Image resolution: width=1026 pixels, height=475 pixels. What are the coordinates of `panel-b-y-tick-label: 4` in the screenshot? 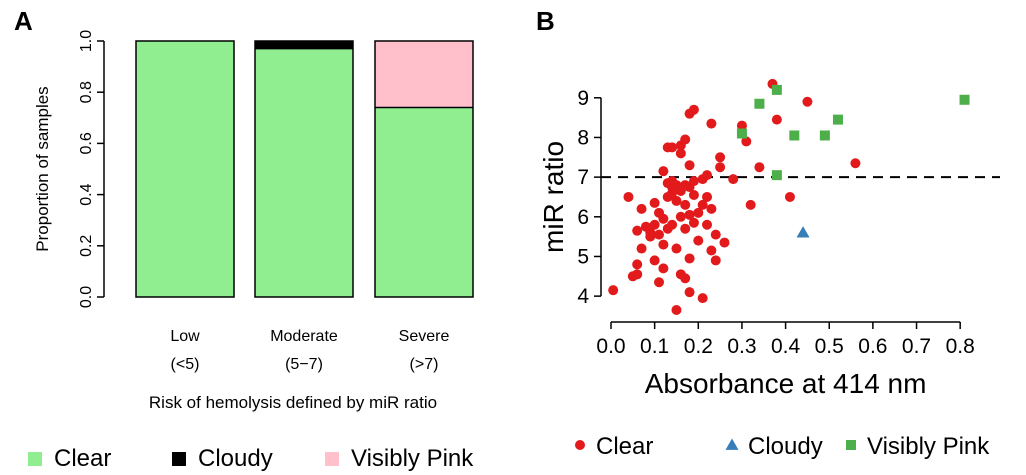 It's located at (583, 296).